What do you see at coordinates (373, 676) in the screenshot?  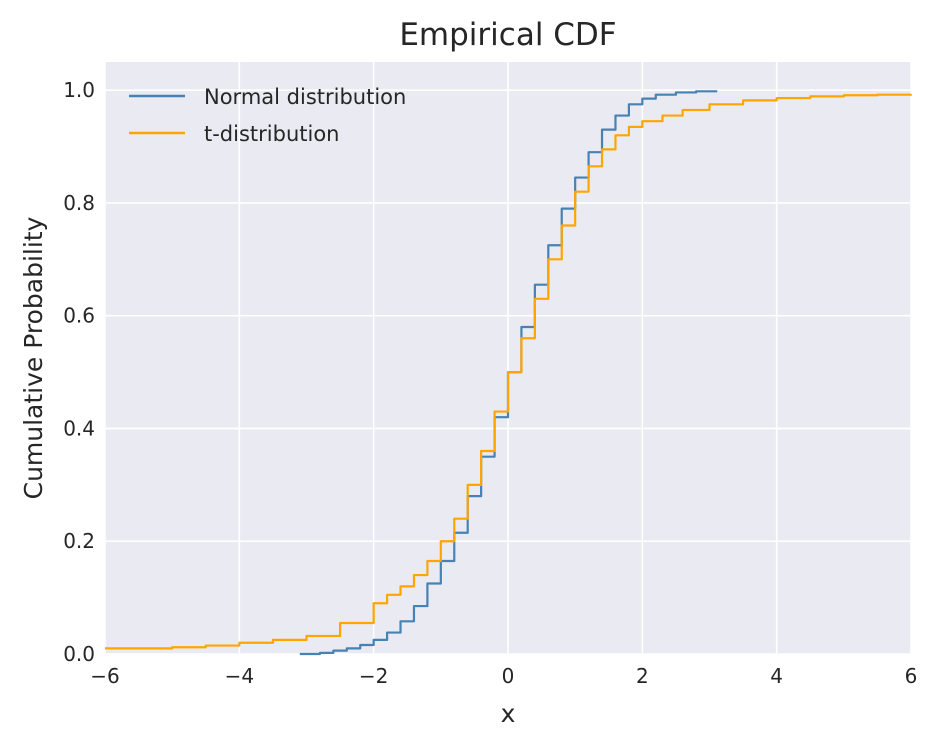 I see `x-tick-label: −2` at bounding box center [373, 676].